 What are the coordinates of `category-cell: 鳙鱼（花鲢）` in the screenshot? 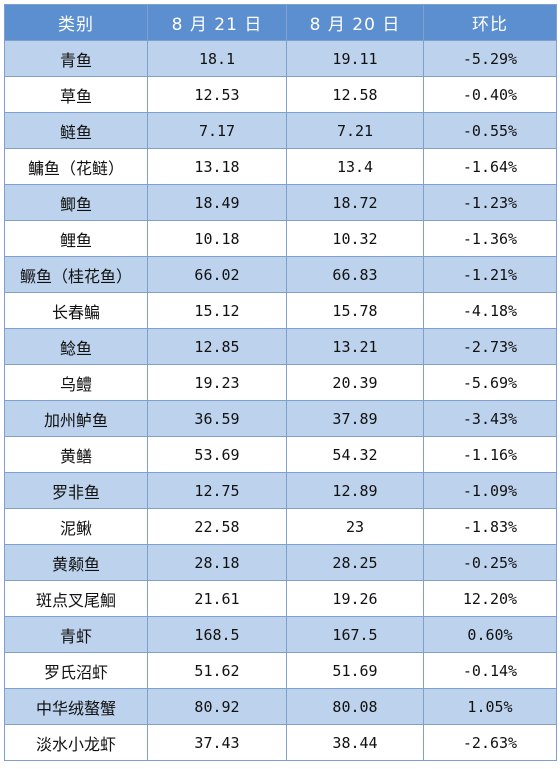 It's located at (76, 166).